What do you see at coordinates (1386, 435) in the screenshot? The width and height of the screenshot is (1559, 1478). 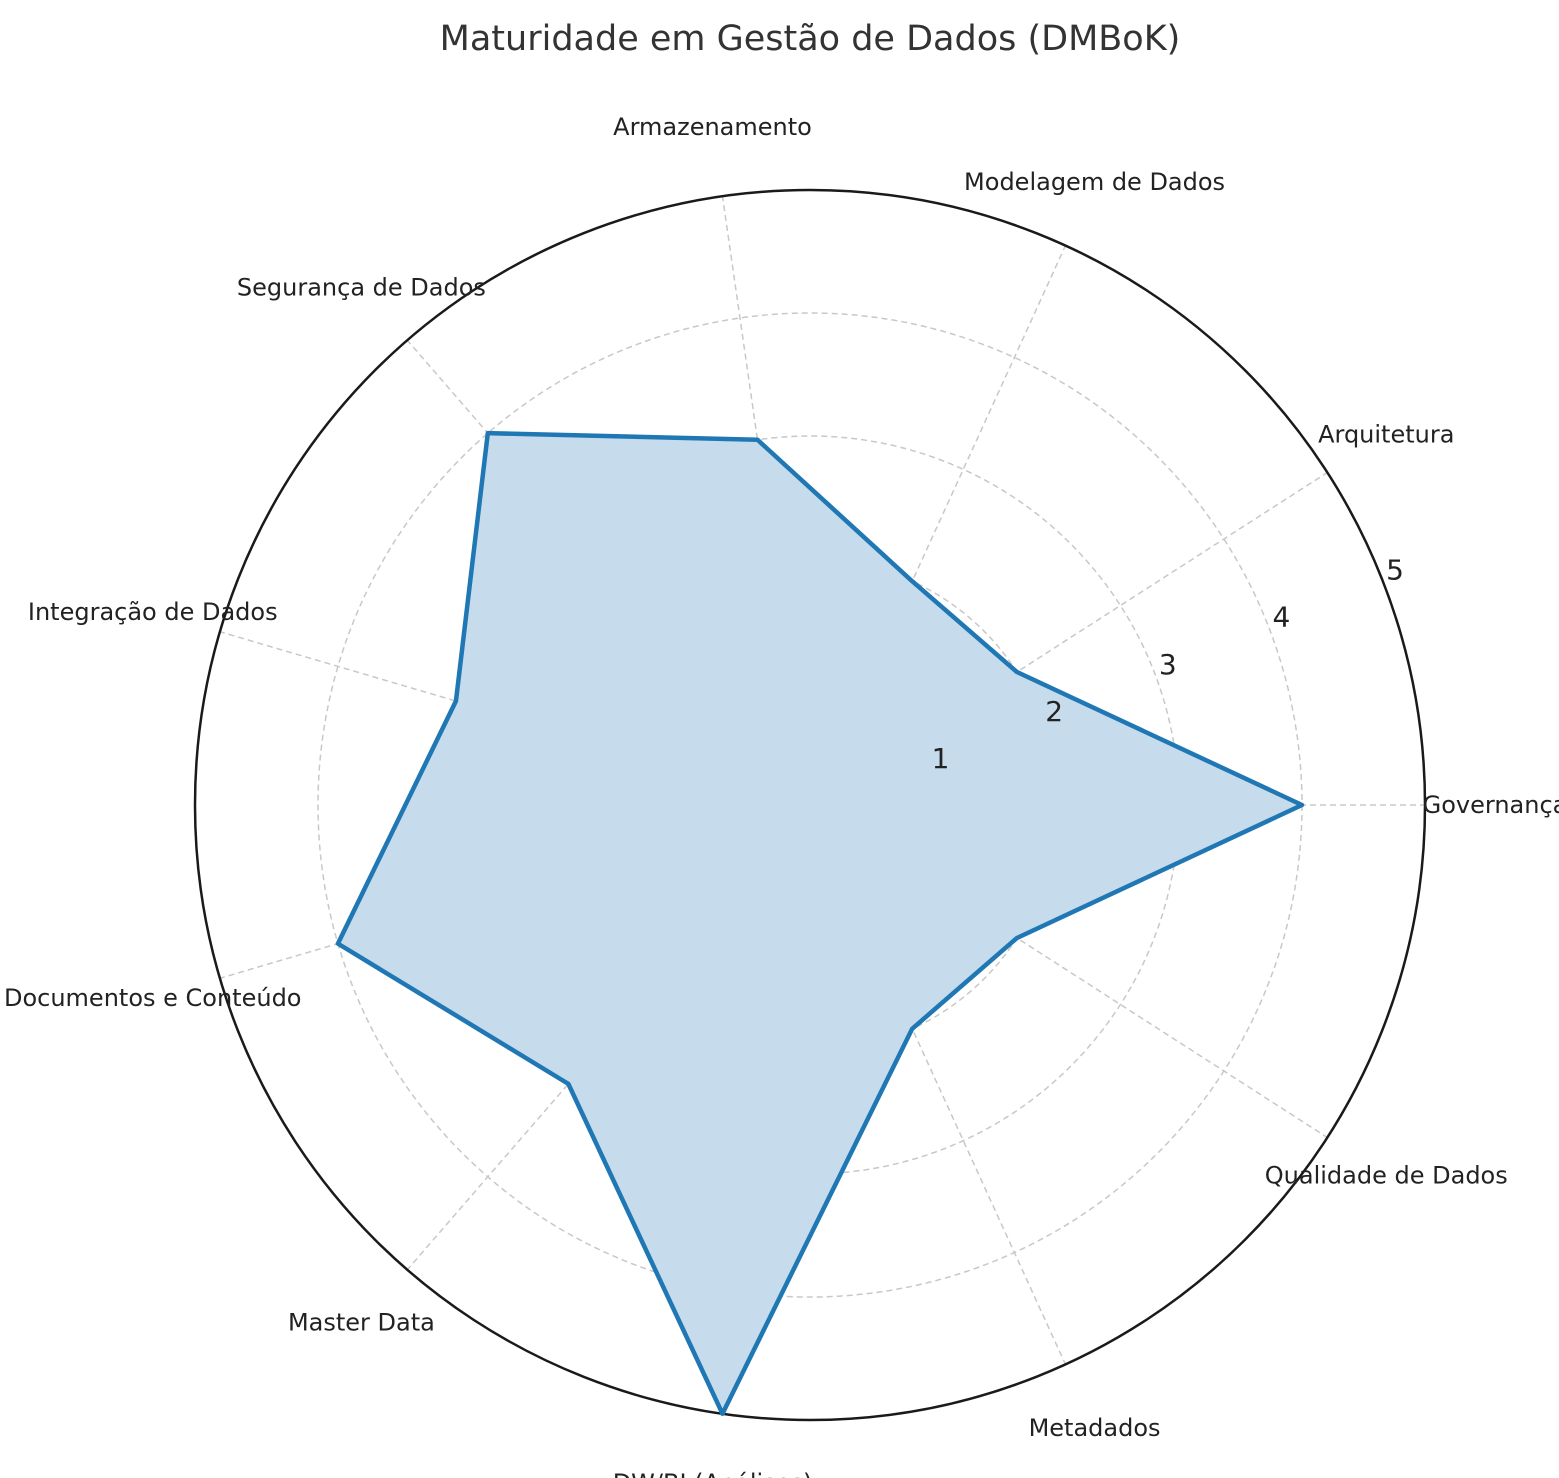 I see `category-label: Arquitetura` at bounding box center [1386, 435].